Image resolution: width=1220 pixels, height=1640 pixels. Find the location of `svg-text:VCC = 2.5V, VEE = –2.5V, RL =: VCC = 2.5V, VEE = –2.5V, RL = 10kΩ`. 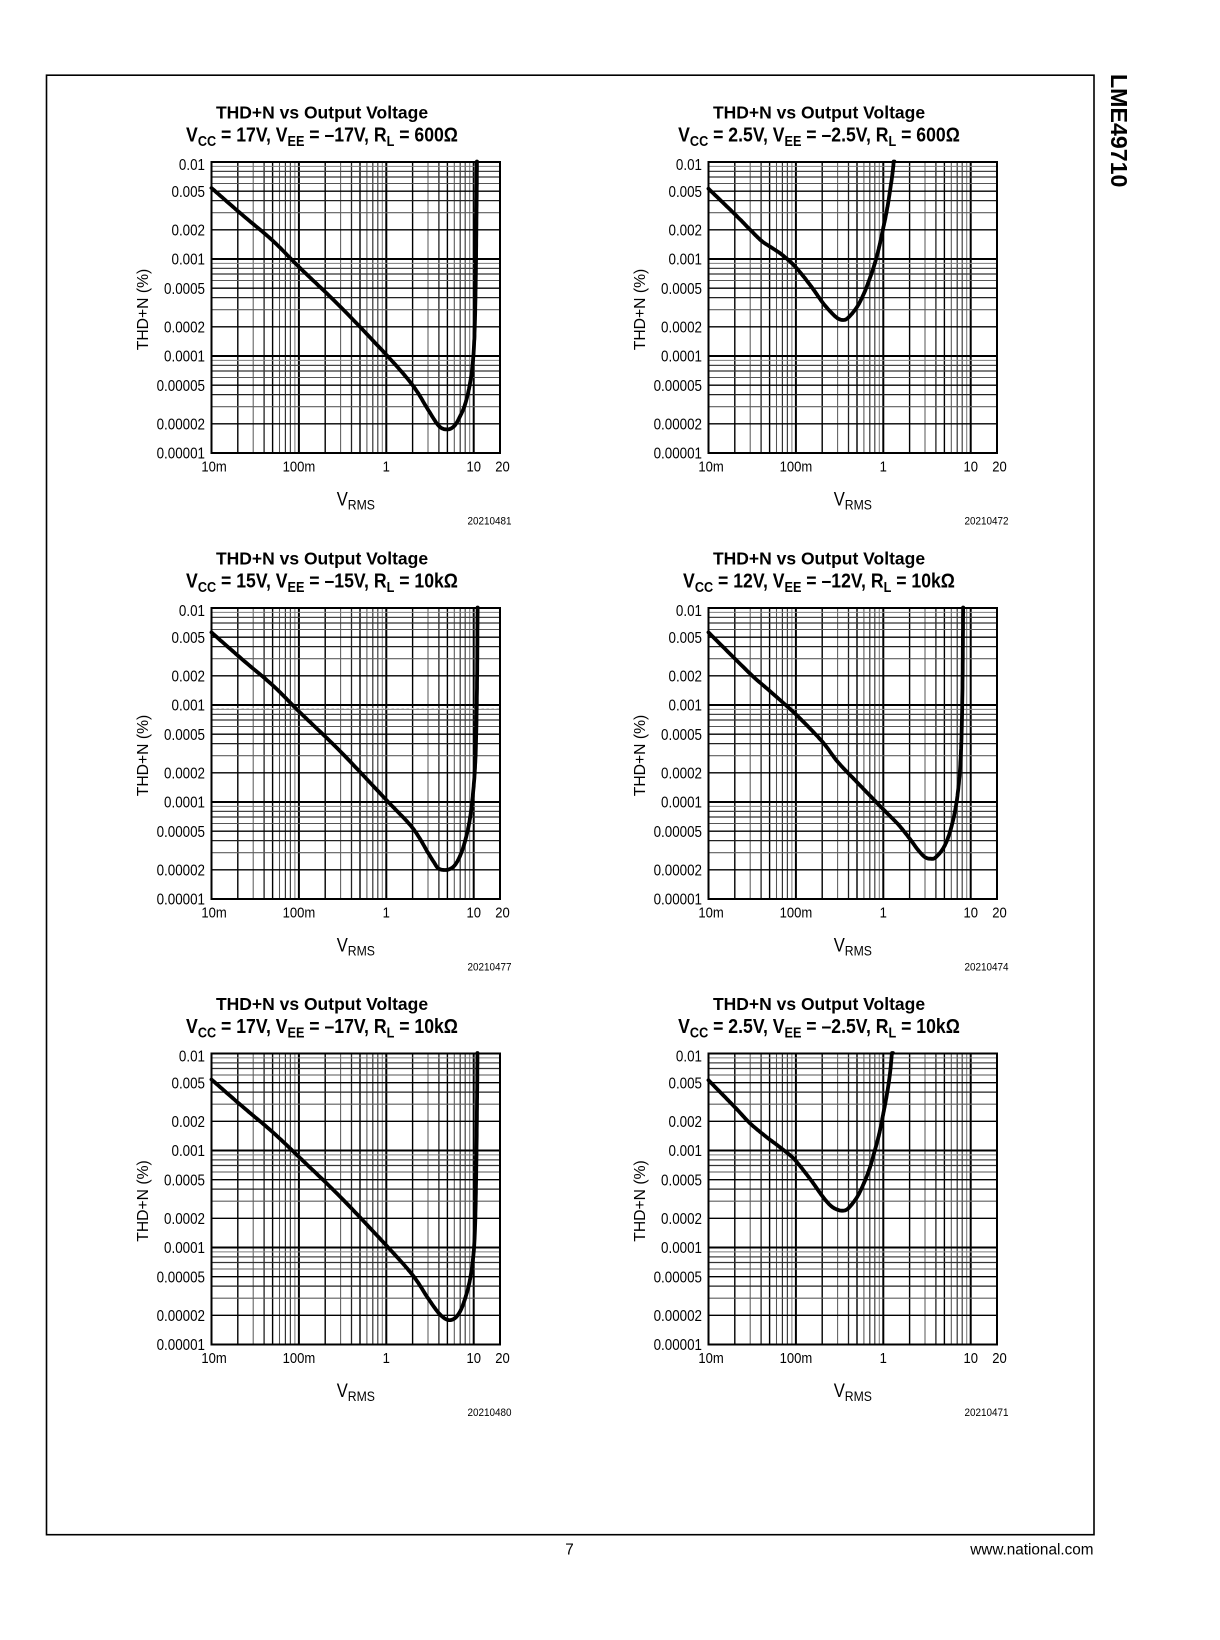

svg-text:VCC = 2.5V, VEE = –2.5V, RL =: VCC = 2.5V, VEE = –2.5V, RL = 10kΩ is located at coordinates (819, 1028).